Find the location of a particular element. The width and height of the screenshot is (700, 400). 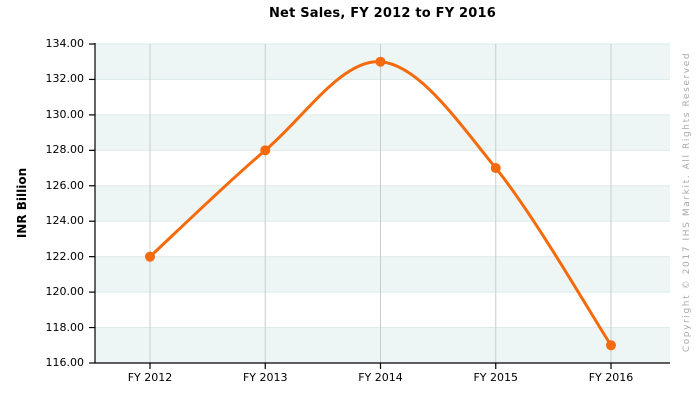

y-axis-title: INR Billion is located at coordinates (22, 203).